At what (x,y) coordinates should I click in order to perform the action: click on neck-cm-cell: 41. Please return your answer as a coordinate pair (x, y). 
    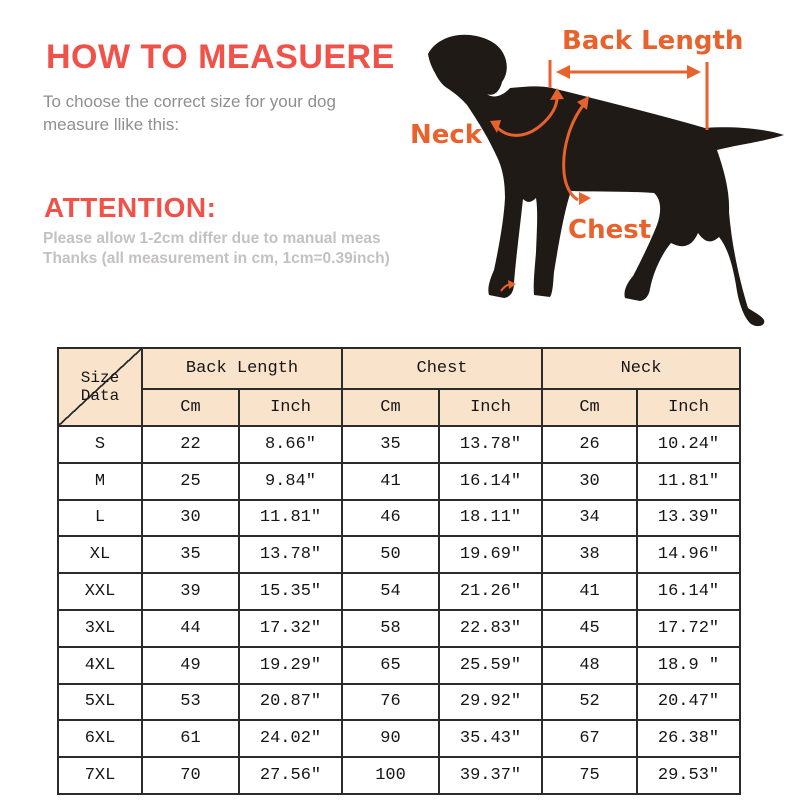
    Looking at the image, I should click on (590, 591).